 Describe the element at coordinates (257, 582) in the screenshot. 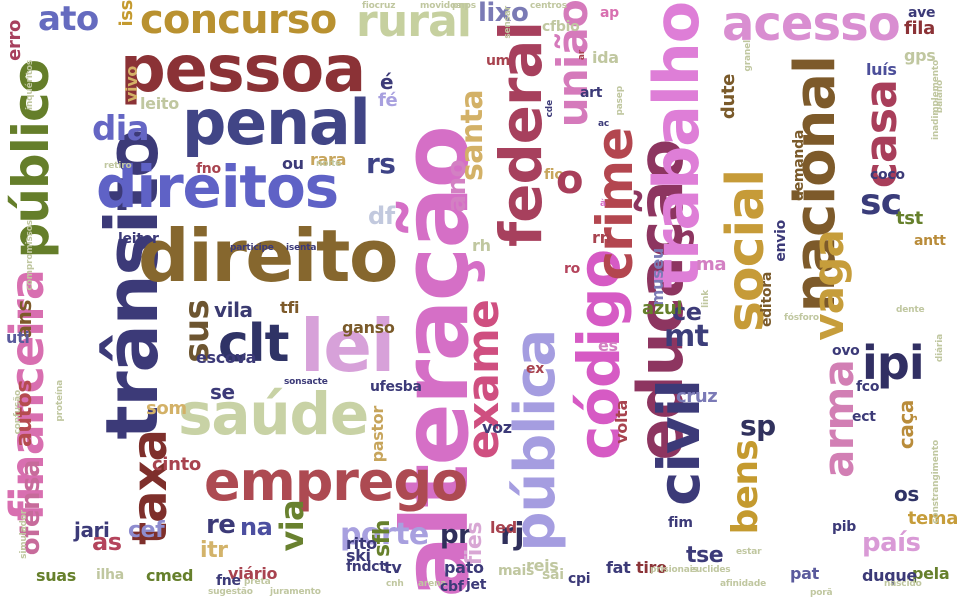

I see `word-139: preta` at that location.